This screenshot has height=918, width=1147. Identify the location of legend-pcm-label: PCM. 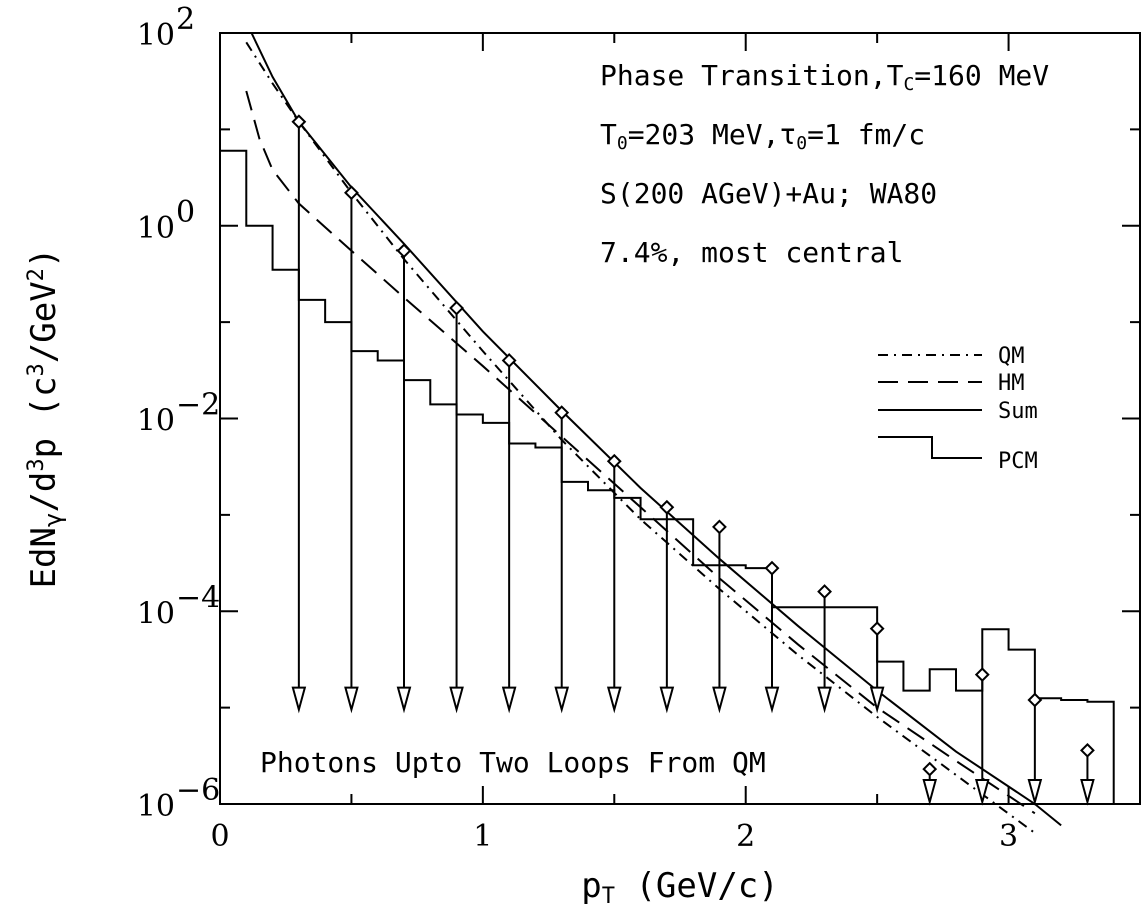
(1018, 461).